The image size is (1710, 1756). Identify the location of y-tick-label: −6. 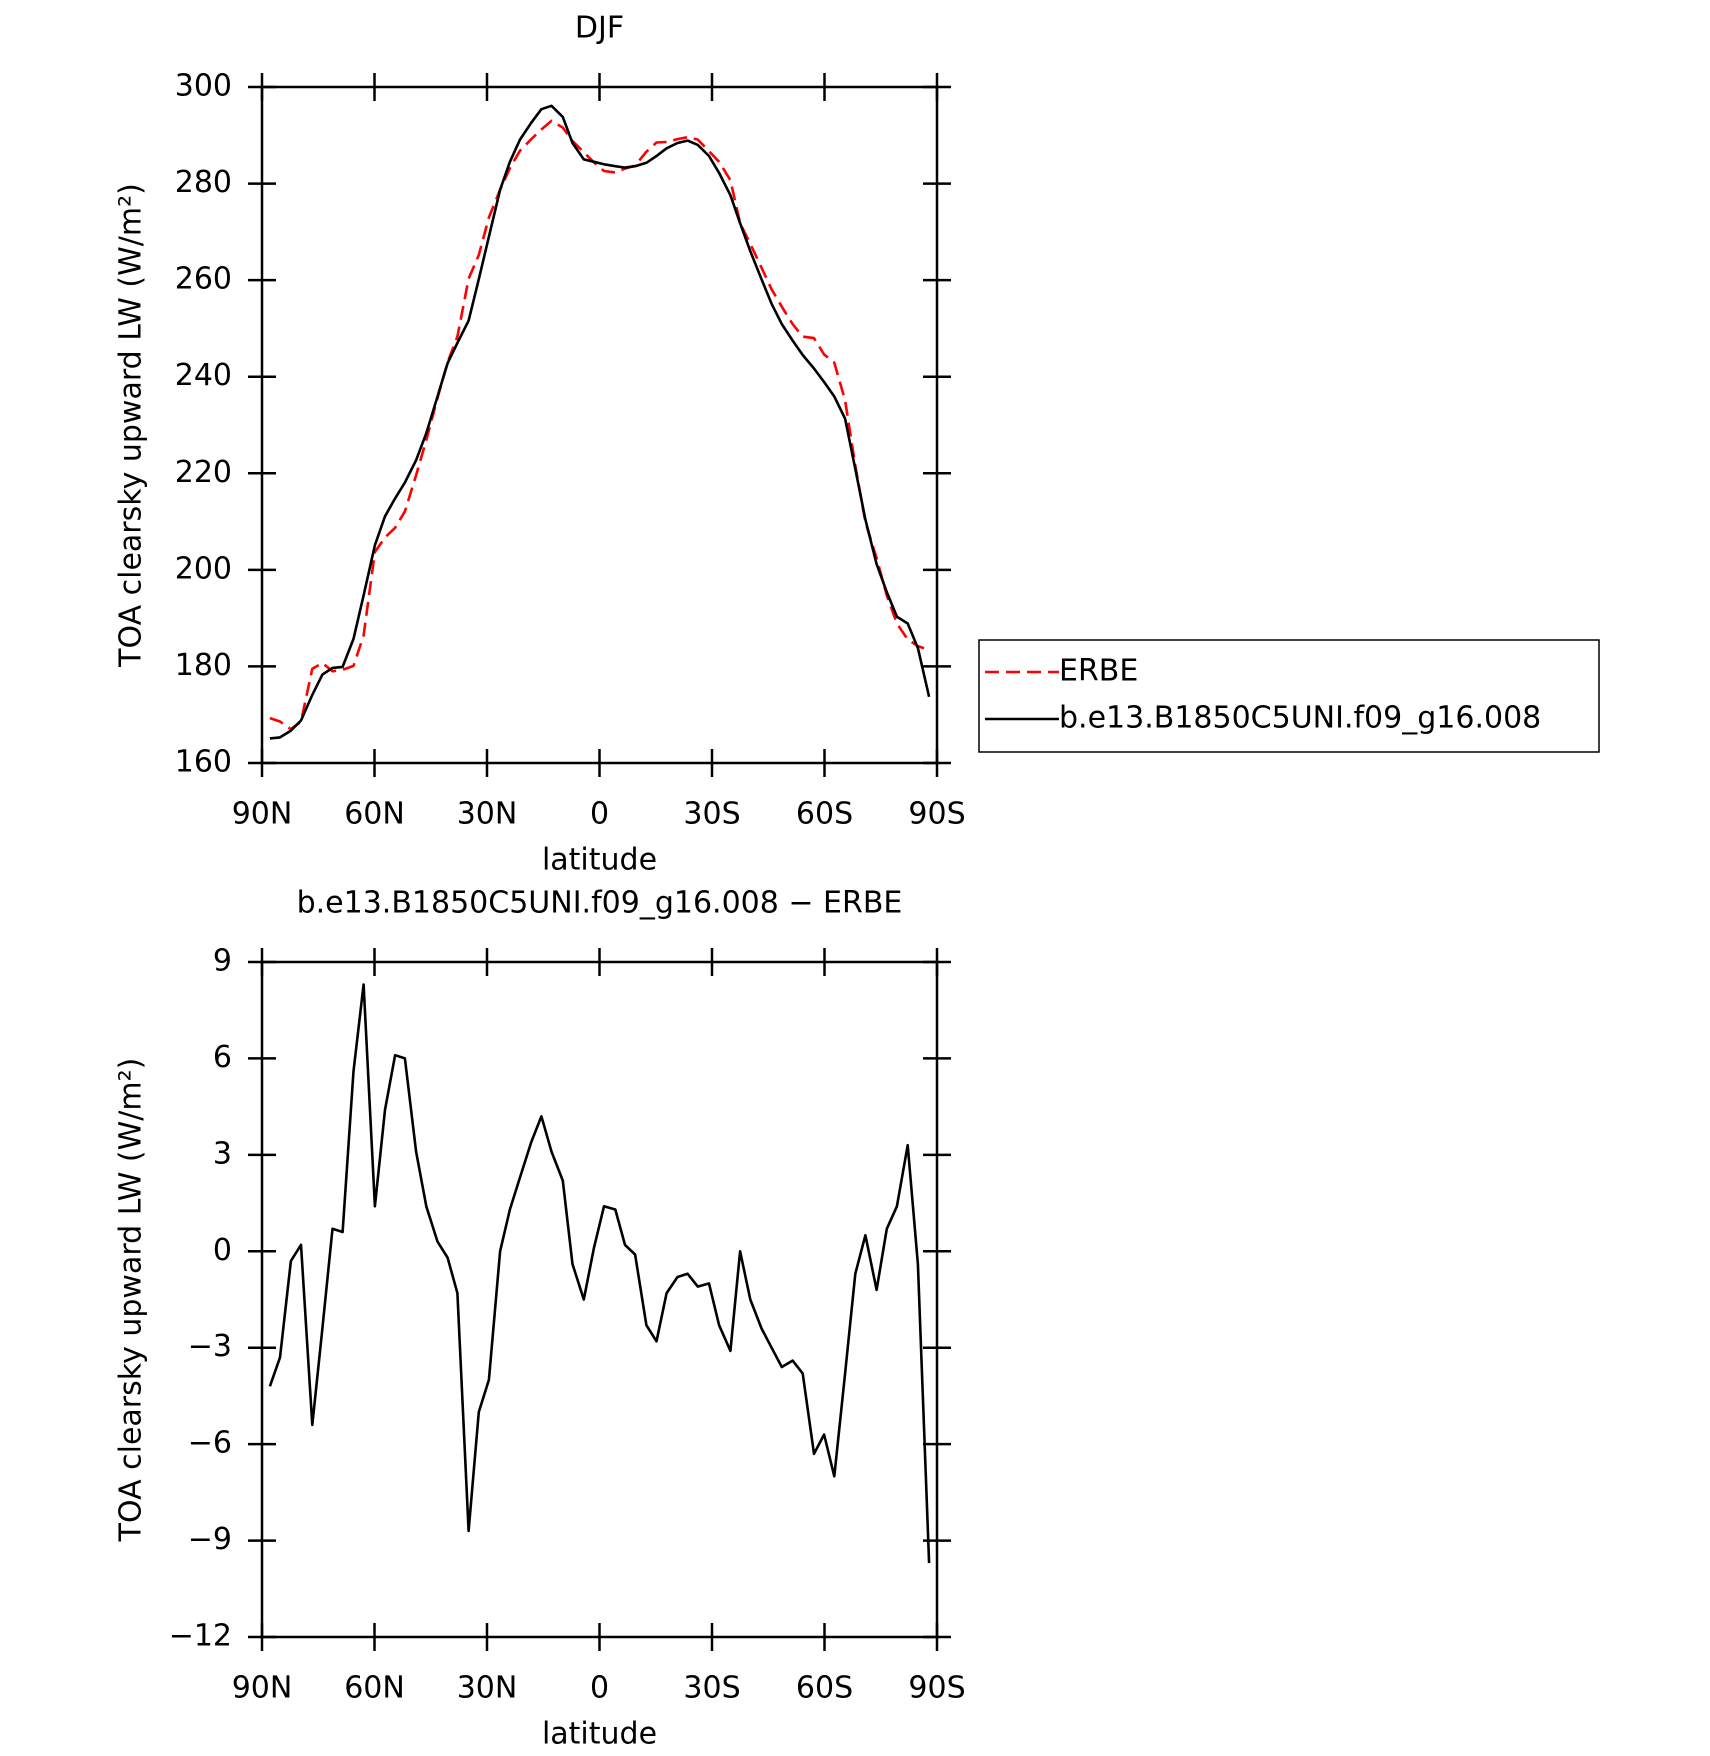
(210, 1443).